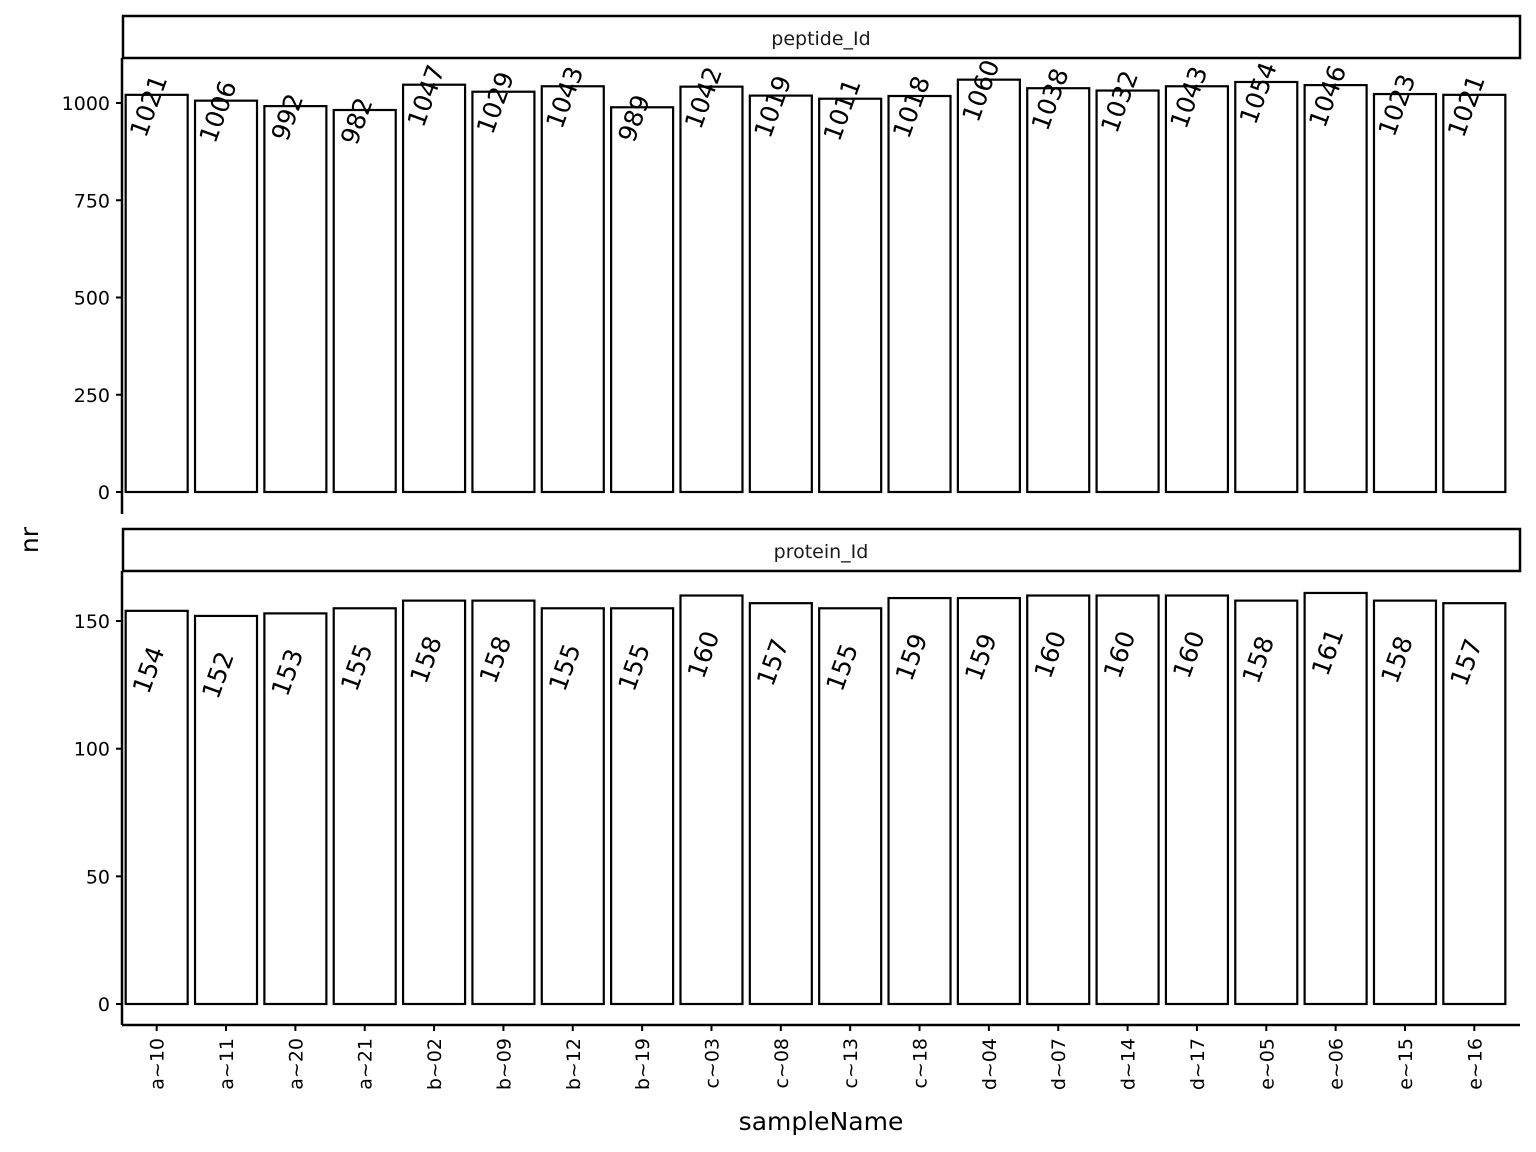 The width and height of the screenshot is (1536, 1152). Describe the element at coordinates (782, 1063) in the screenshot. I see `x-tick-label: c~08` at that location.